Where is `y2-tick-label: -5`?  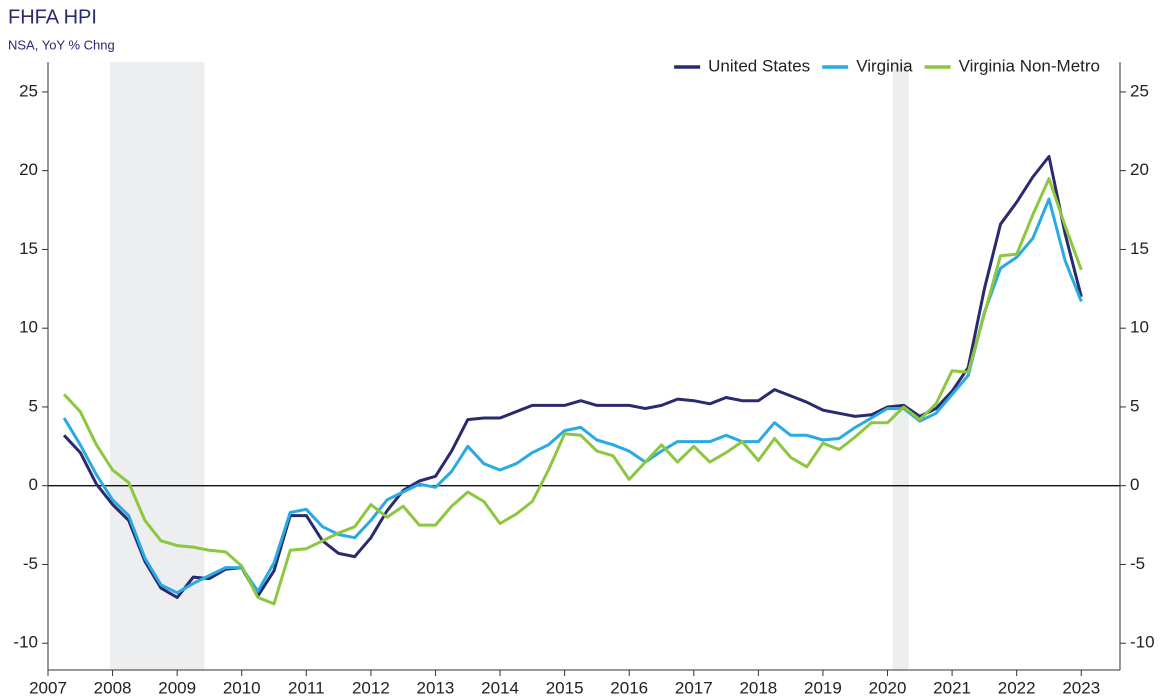
y2-tick-label: -5 is located at coordinates (1137, 563).